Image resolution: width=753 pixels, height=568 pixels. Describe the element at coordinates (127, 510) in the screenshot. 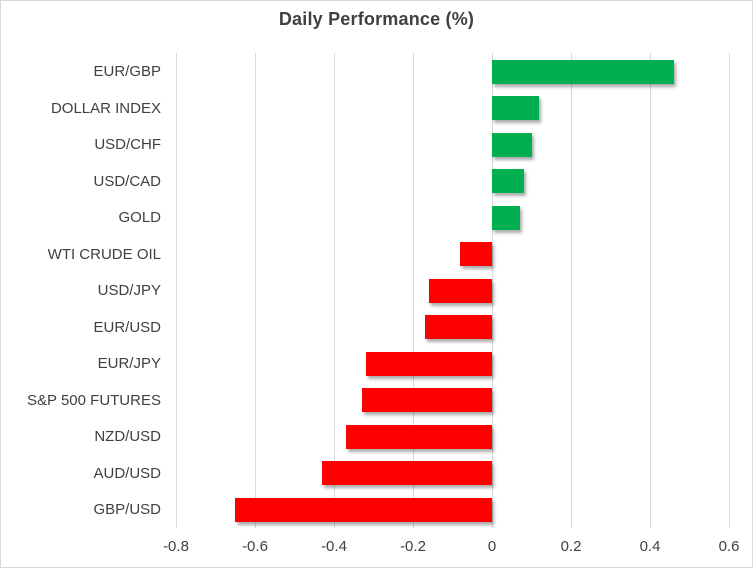

I see `category-label-gbp-usd: GBP/USD` at that location.